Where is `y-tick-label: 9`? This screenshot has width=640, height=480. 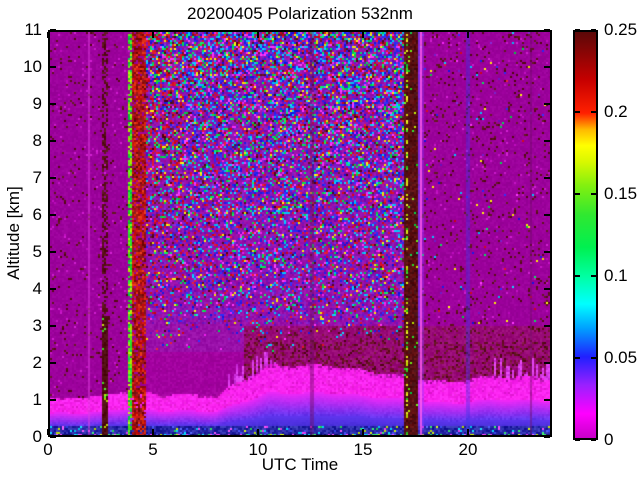 y-tick-label: 9 is located at coordinates (37, 103).